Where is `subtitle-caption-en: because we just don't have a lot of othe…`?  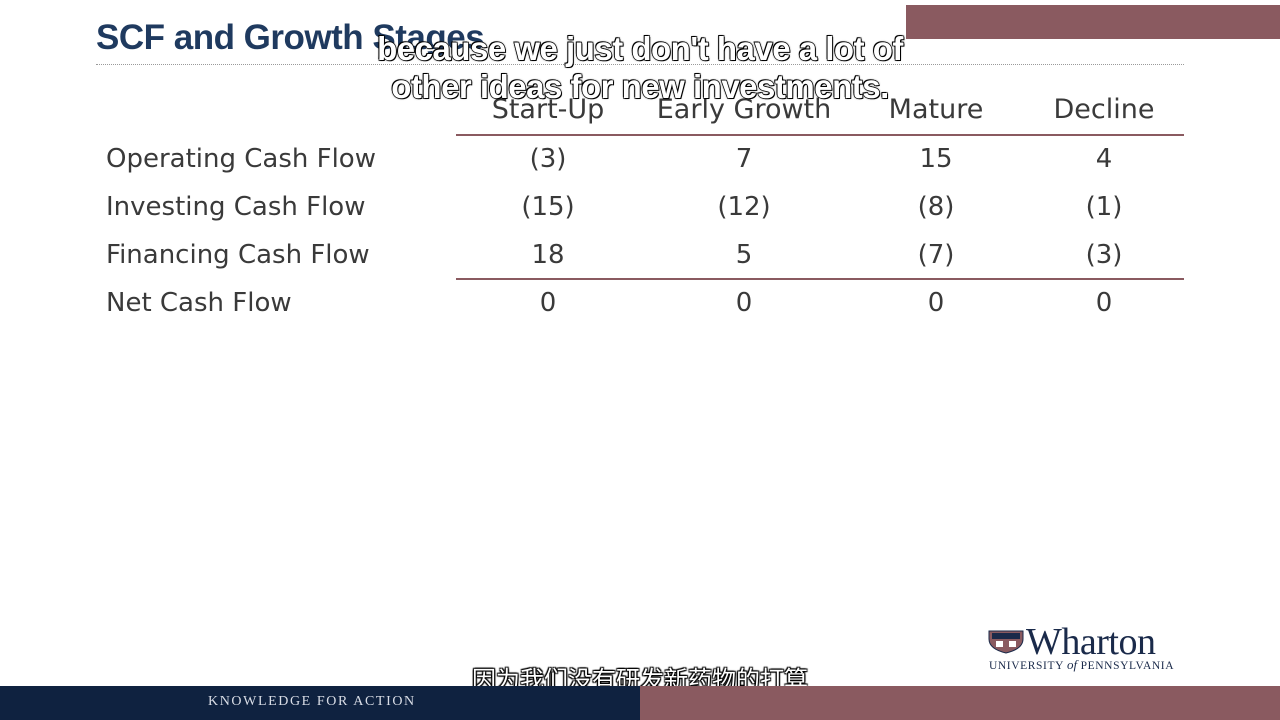
subtitle-caption-en: because we just don't have a lot of othe… is located at coordinates (640, 67).